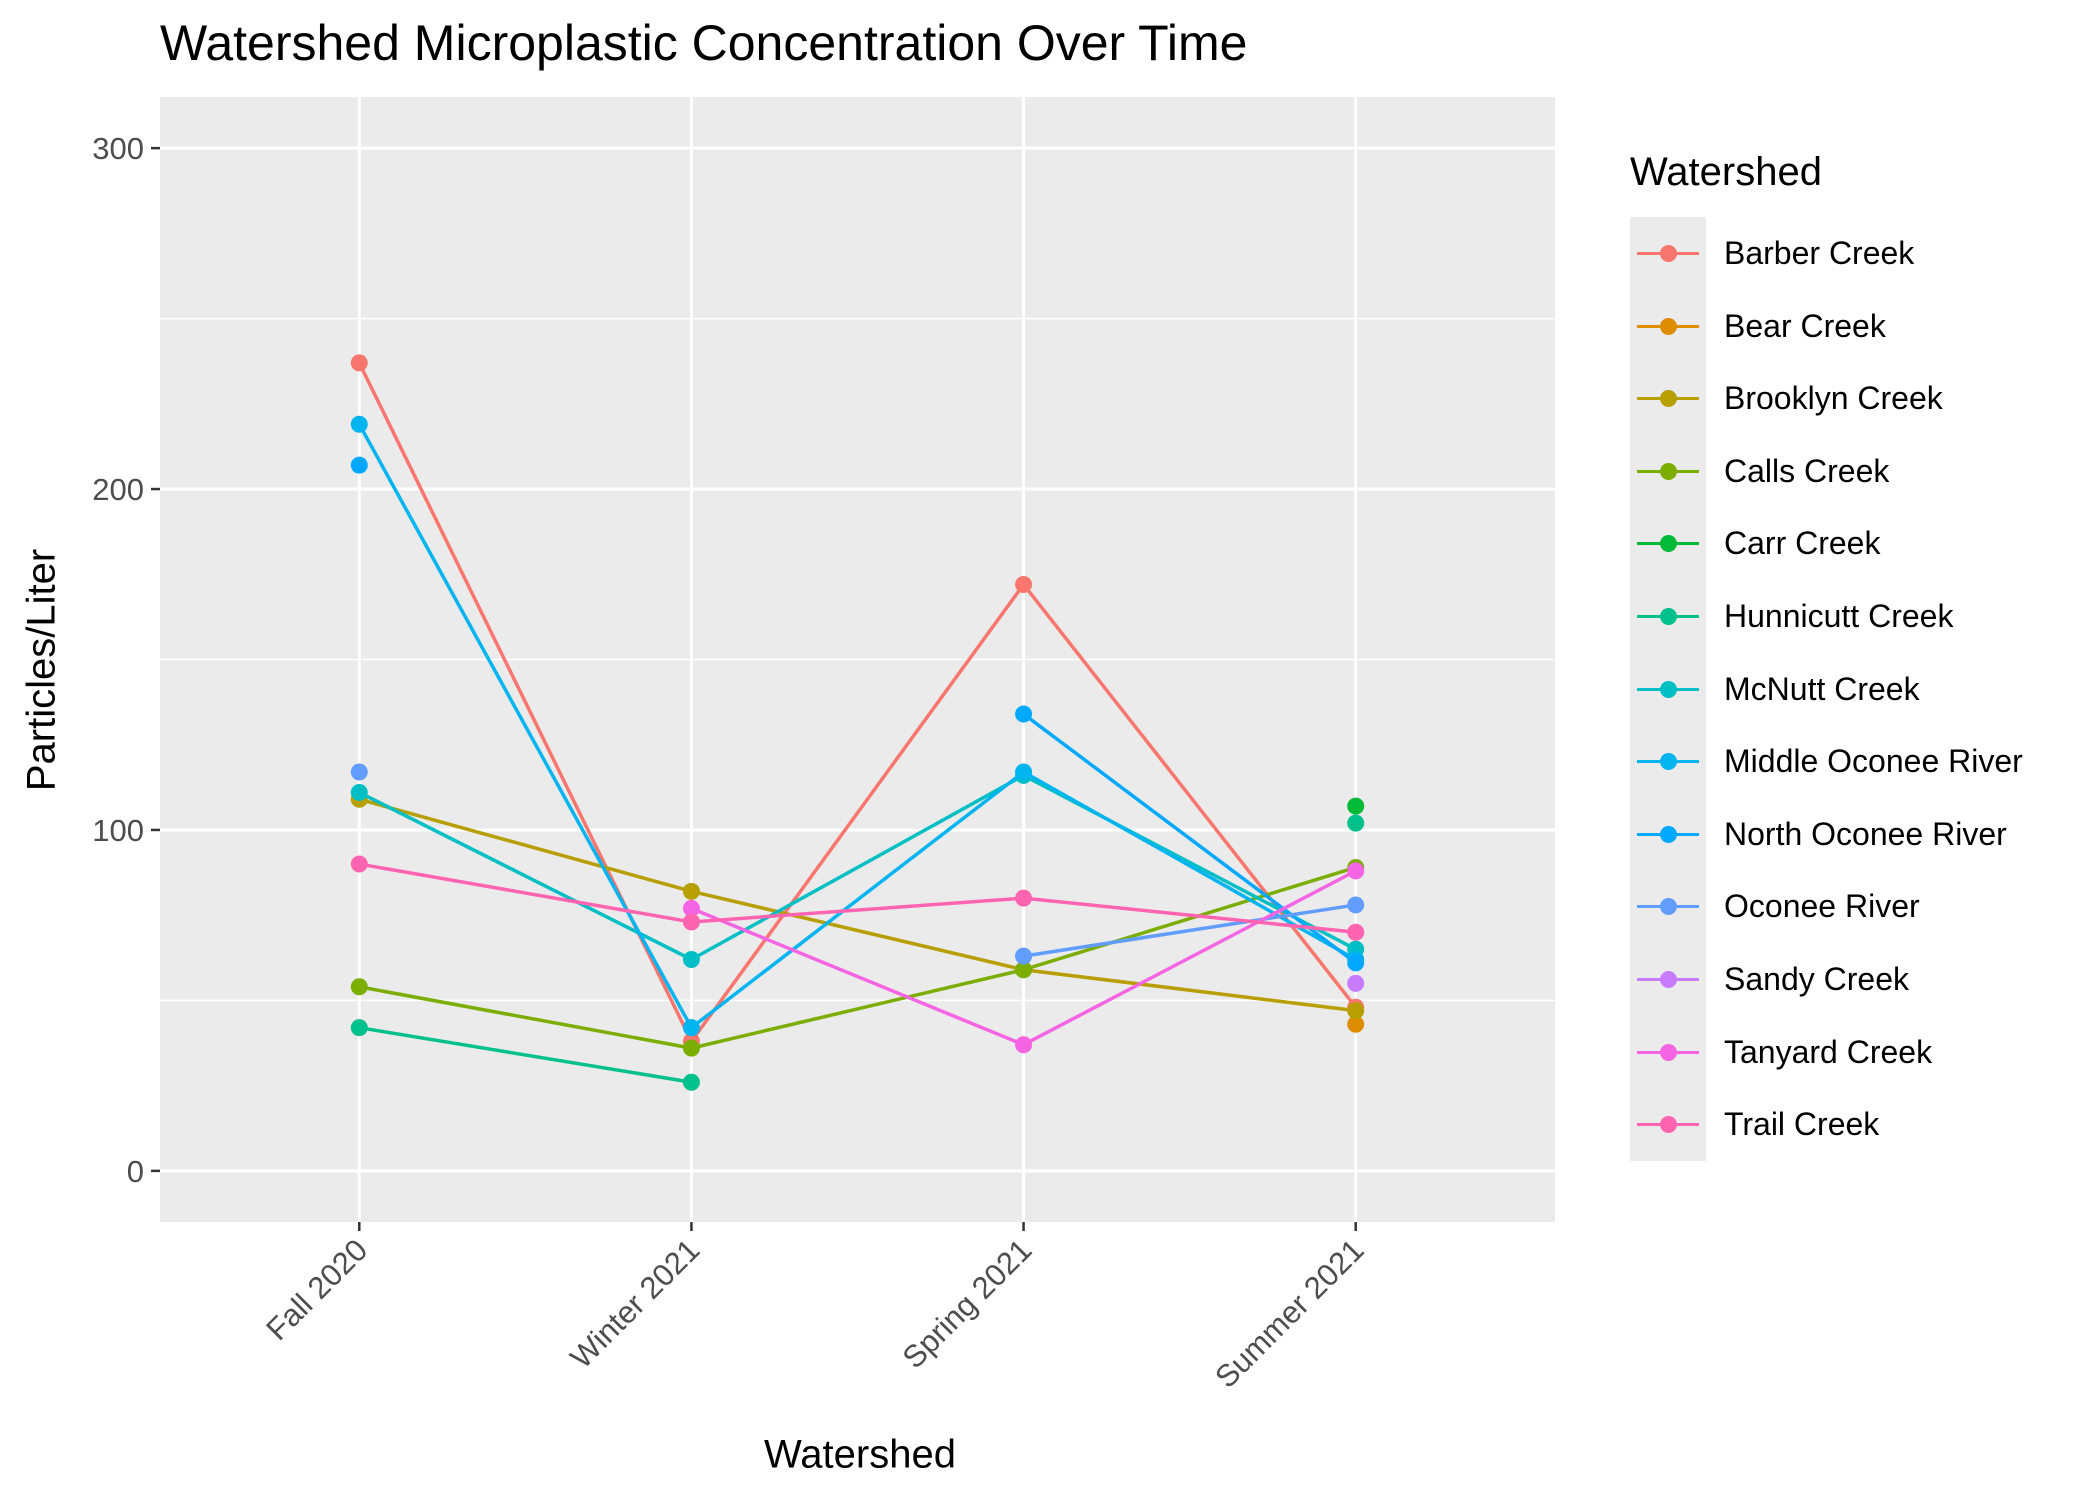 Image resolution: width=2099 pixels, height=1499 pixels. Describe the element at coordinates (1802, 543) in the screenshot. I see `legend-label: Carr Creek` at that location.